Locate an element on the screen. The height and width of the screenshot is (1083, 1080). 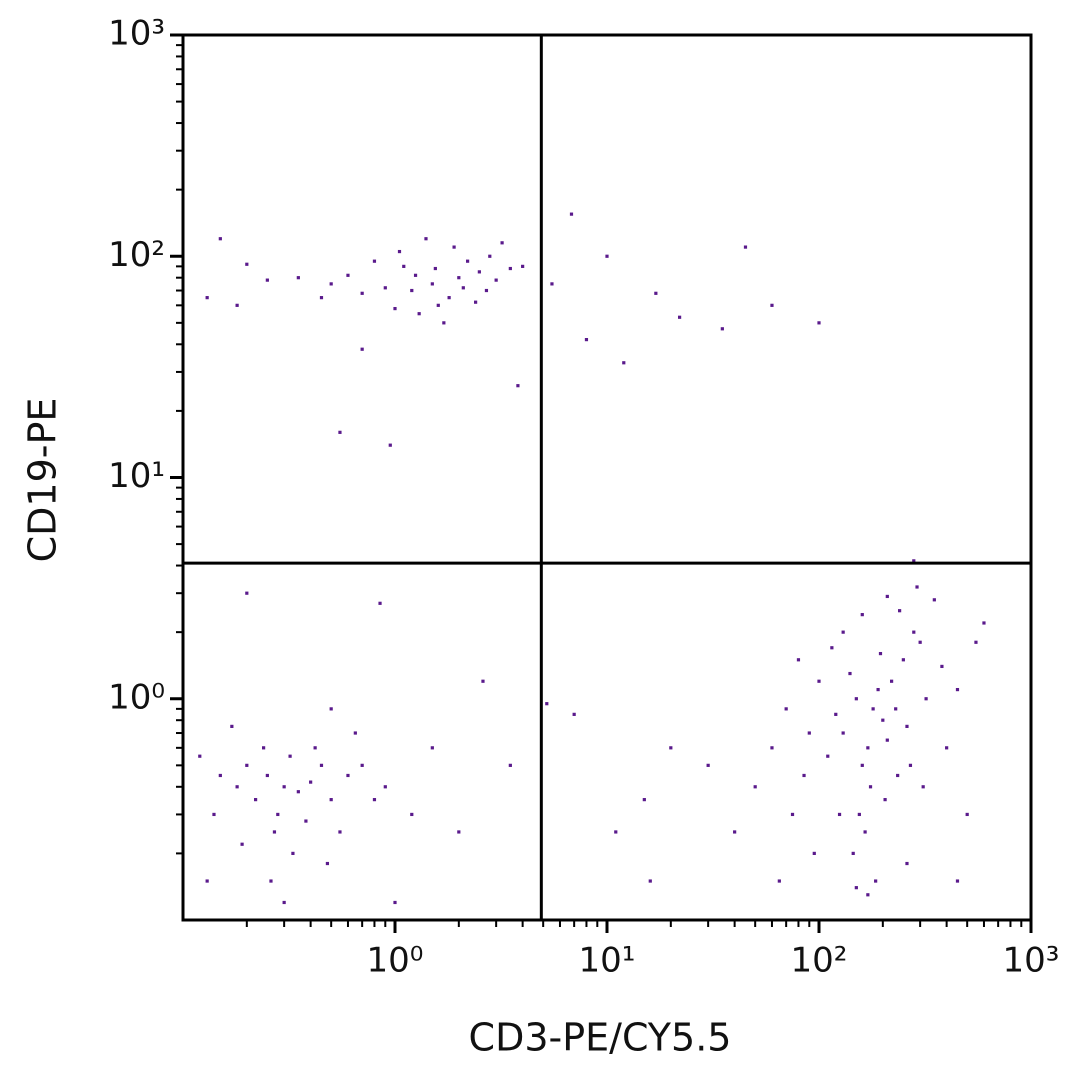
x-axis-title: CD3-PE/CY5.5 is located at coordinates (600, 1038).